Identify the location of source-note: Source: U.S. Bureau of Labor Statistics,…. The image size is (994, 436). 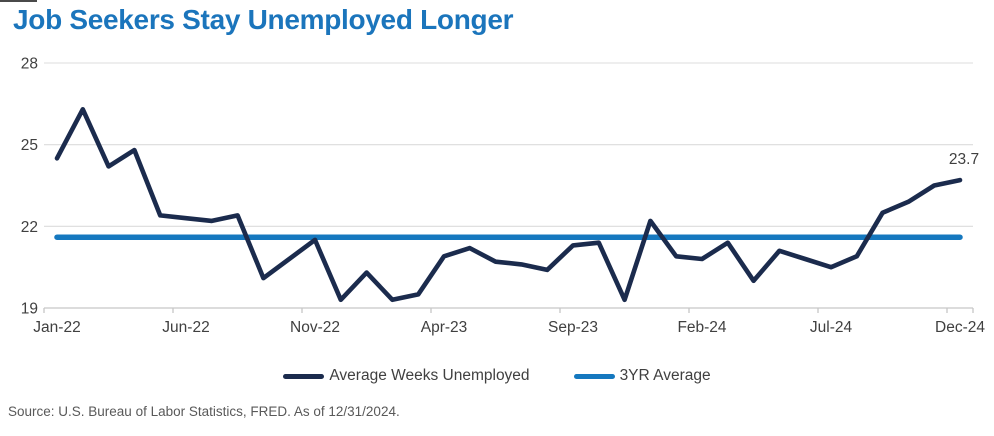
(204, 411).